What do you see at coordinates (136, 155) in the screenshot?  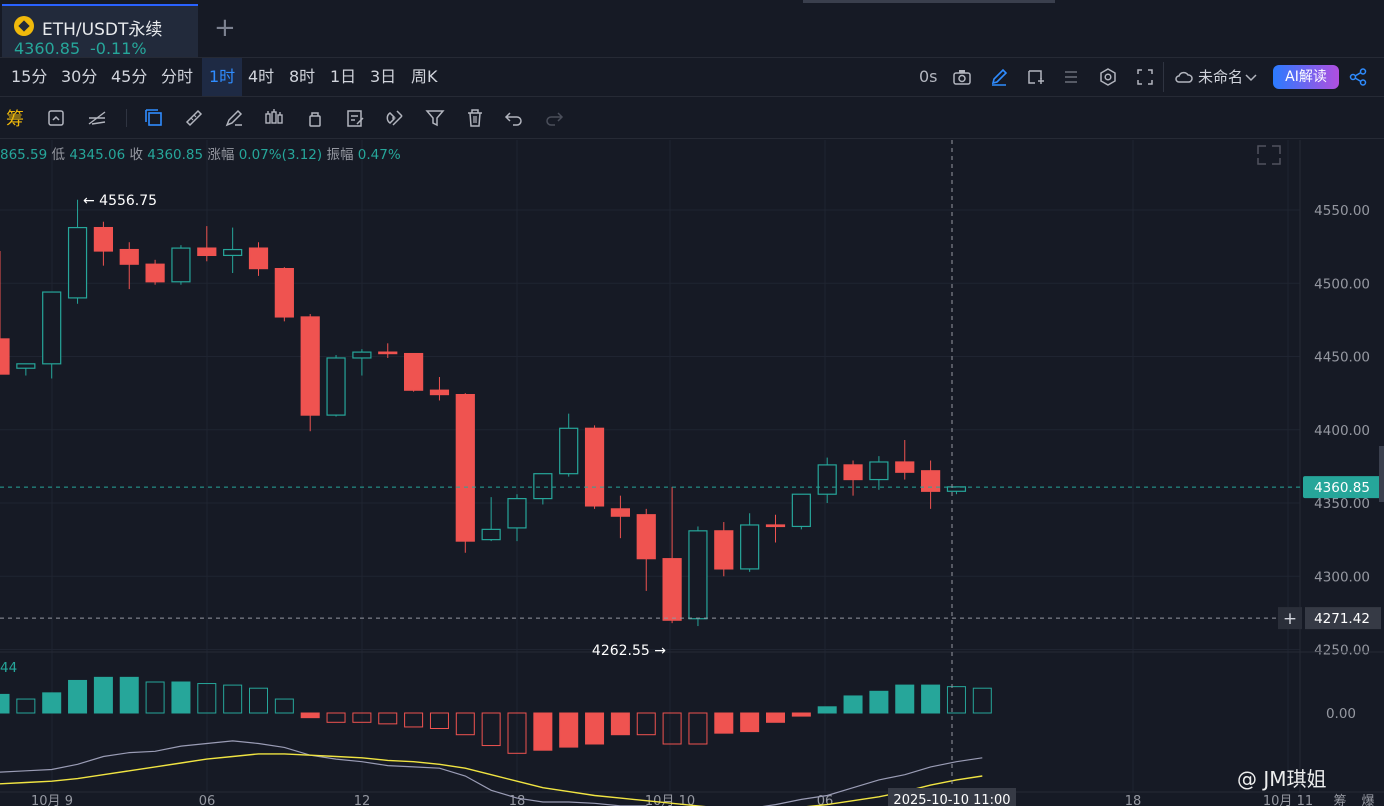 I see `close-label: 收` at bounding box center [136, 155].